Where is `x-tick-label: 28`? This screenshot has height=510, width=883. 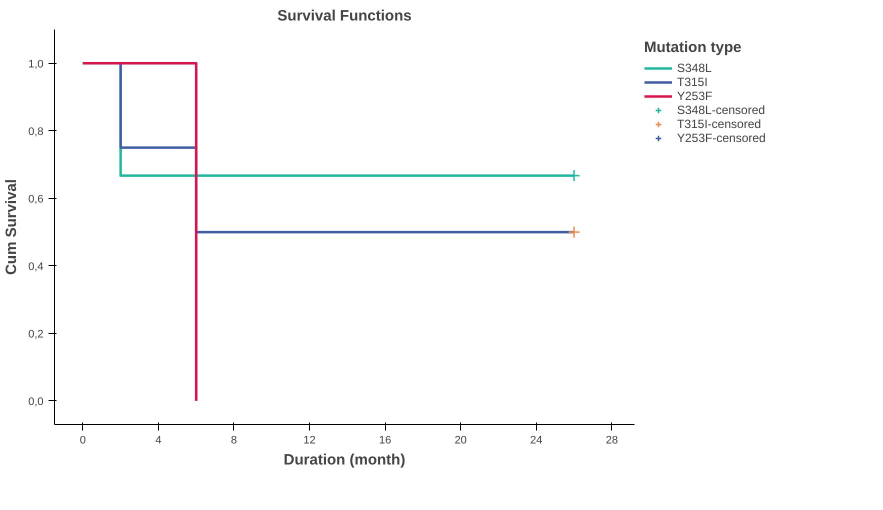 x-tick-label: 28 is located at coordinates (612, 440).